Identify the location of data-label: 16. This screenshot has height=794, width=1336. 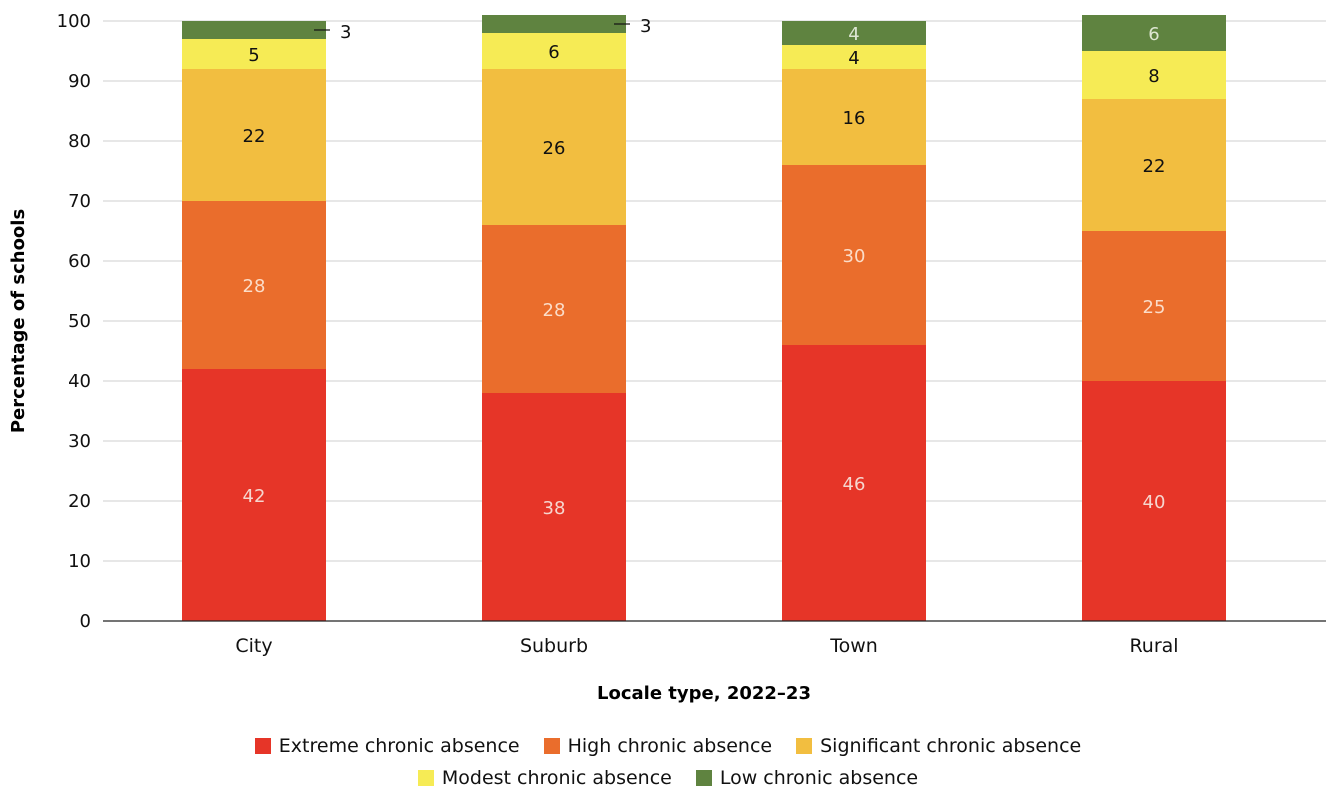
(854, 118).